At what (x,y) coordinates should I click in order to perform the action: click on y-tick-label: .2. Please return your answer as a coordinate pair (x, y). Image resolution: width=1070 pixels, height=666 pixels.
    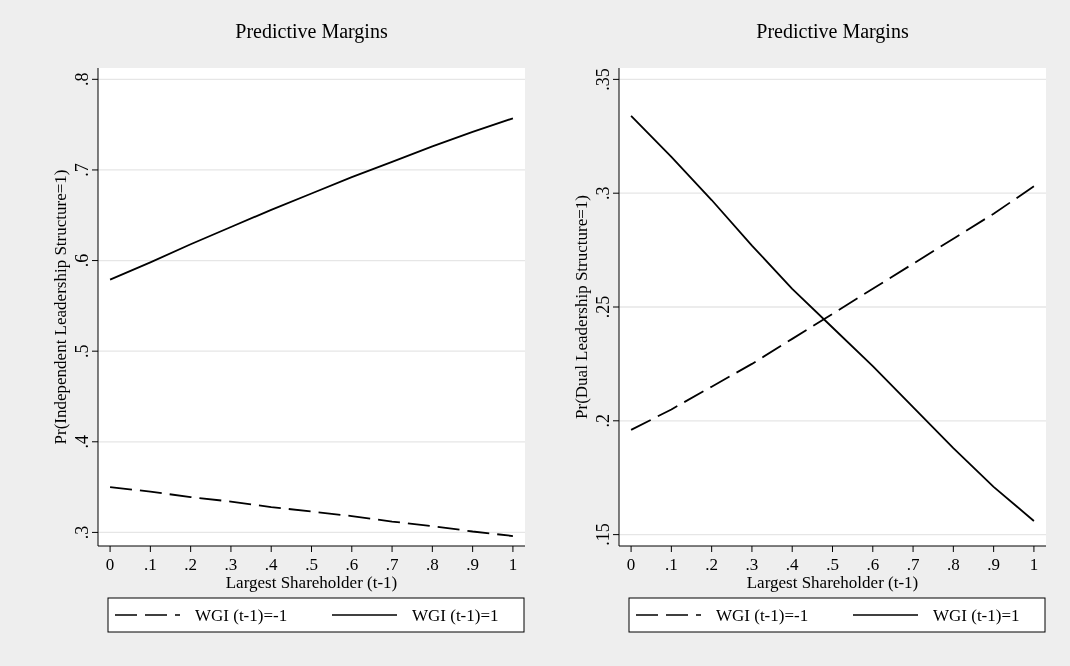
    Looking at the image, I should click on (603, 421).